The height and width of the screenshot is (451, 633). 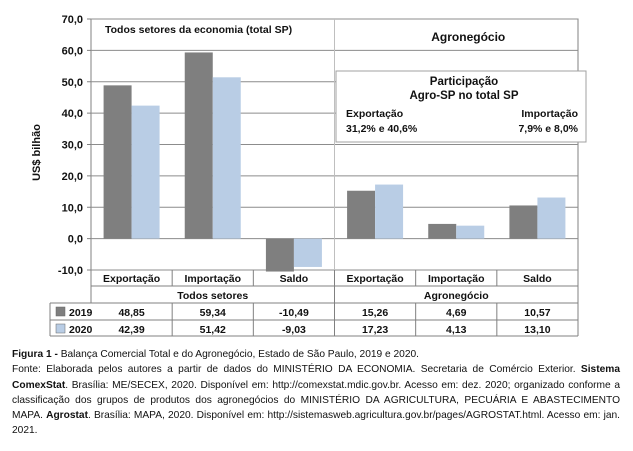 What do you see at coordinates (374, 114) in the screenshot?
I see `annotation-left-label: Exportação` at bounding box center [374, 114].